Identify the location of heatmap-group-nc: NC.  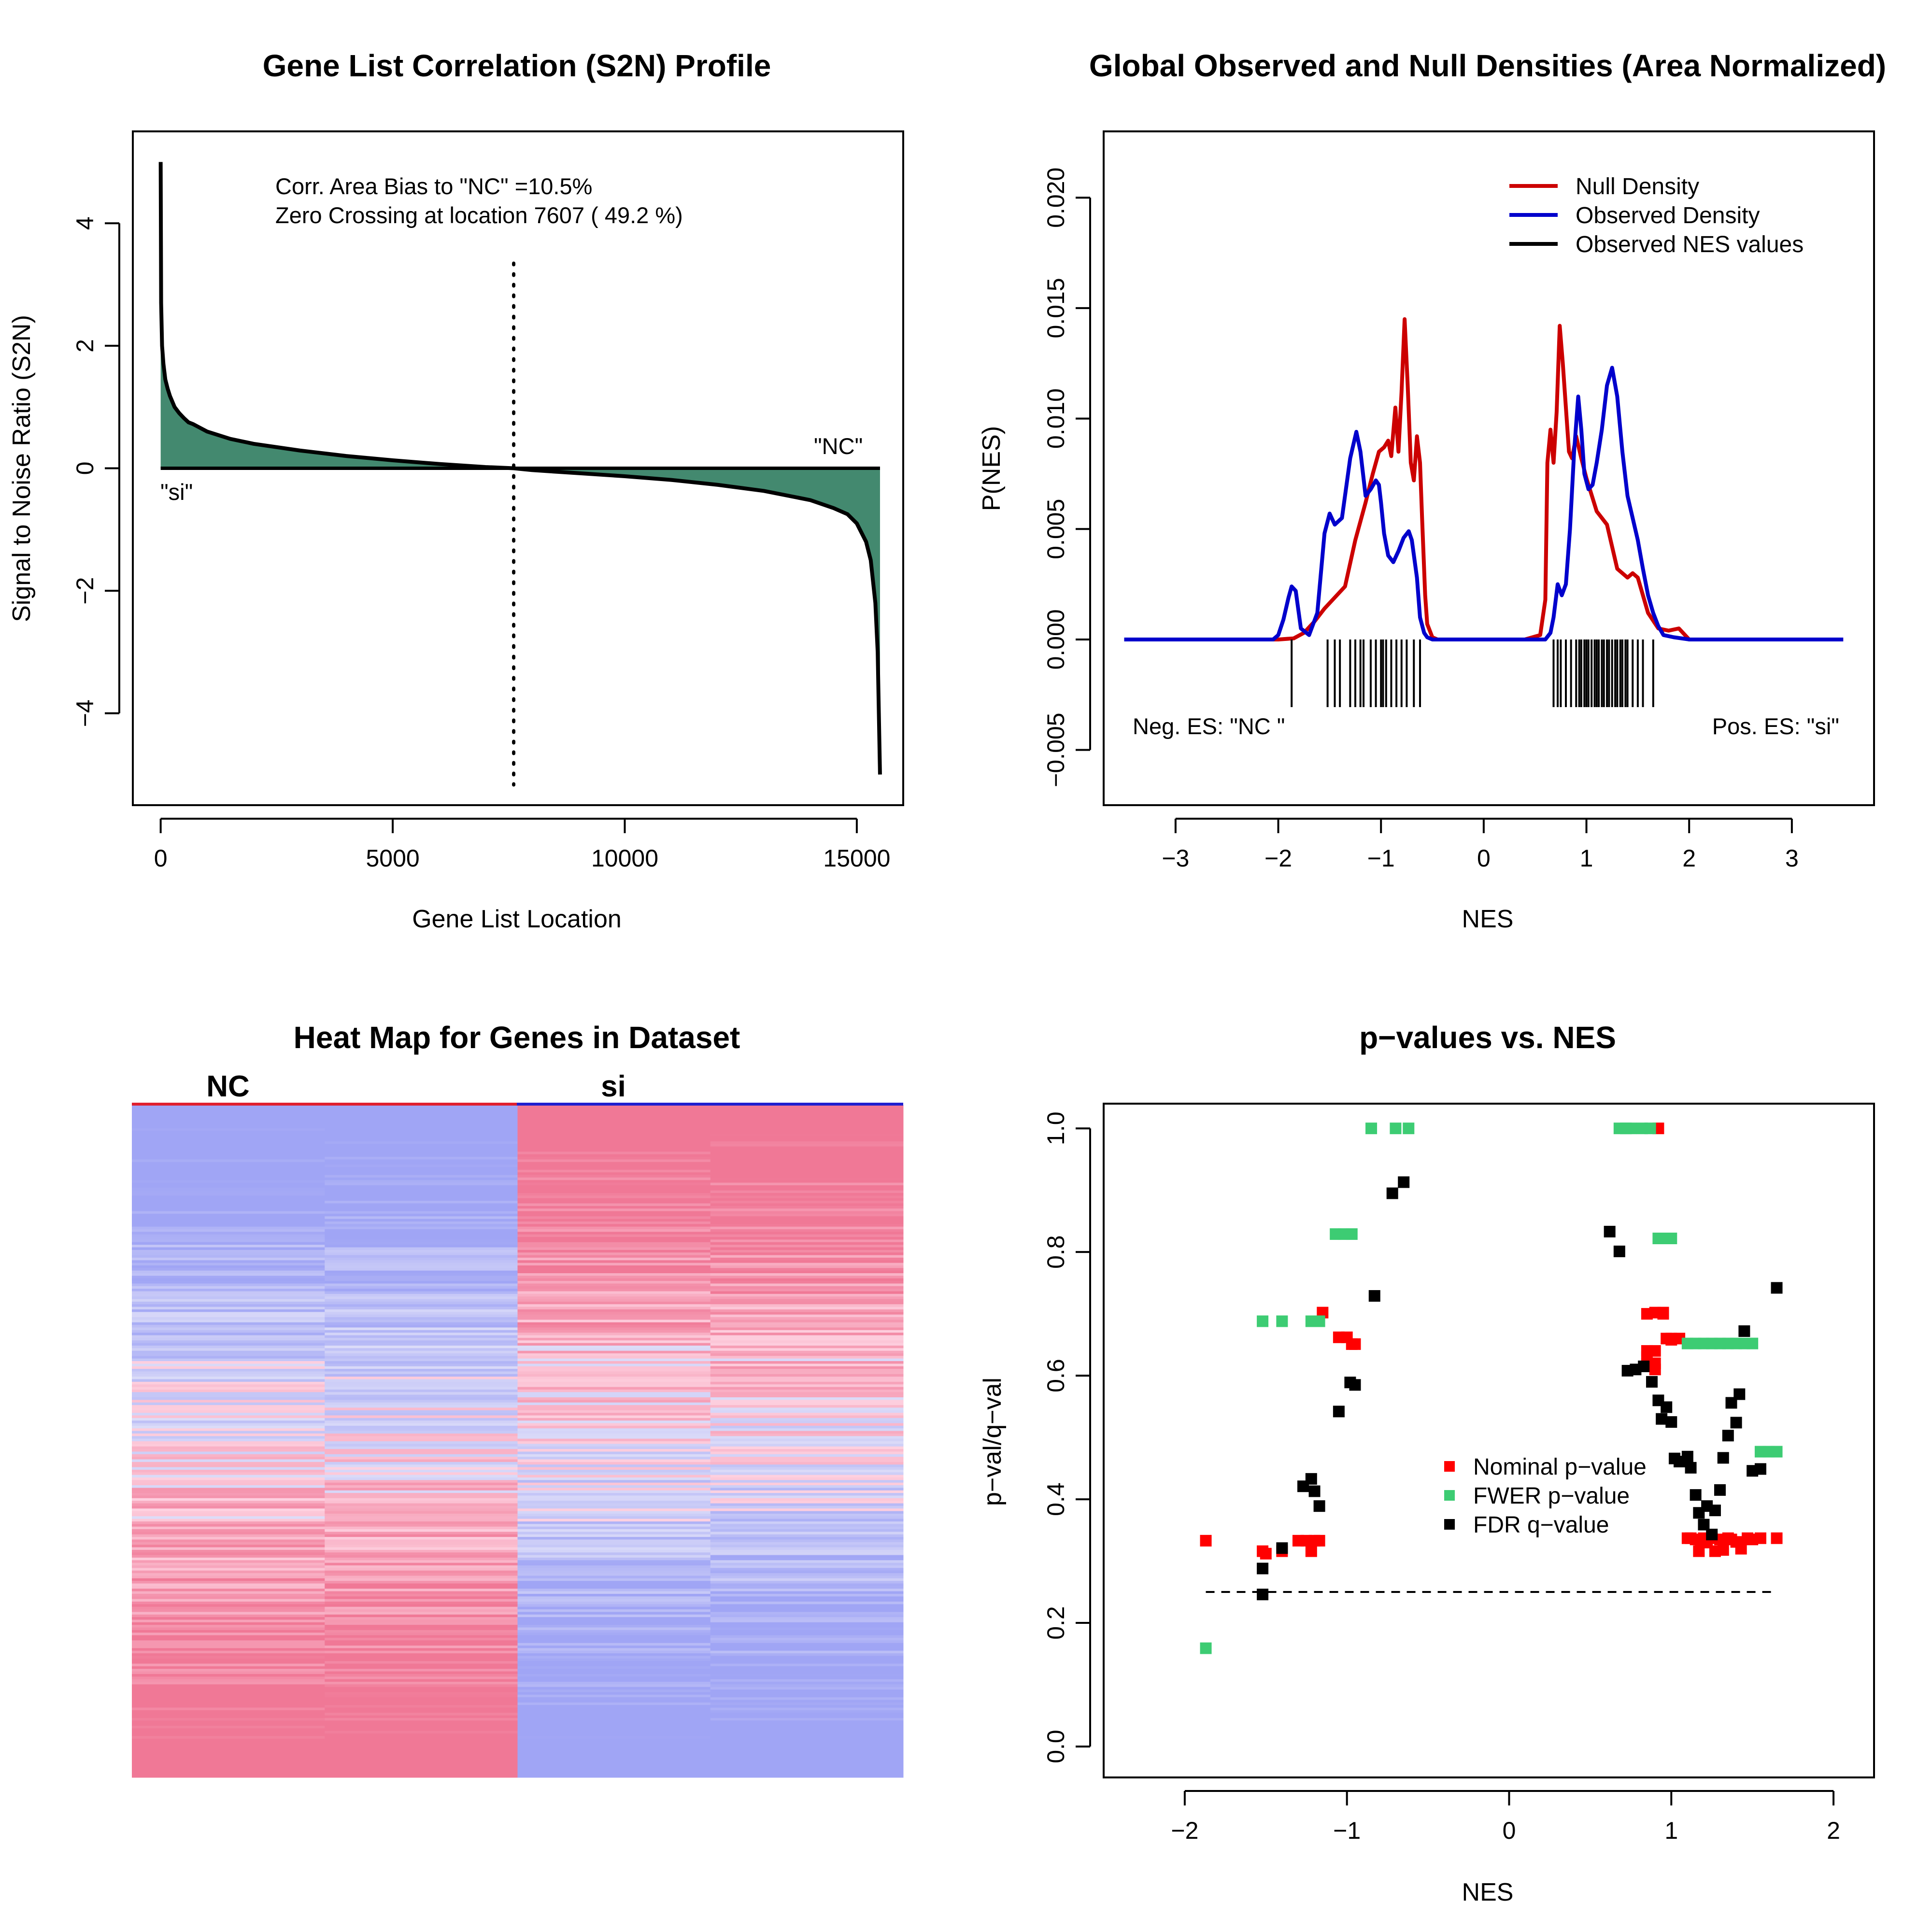
(228, 1086).